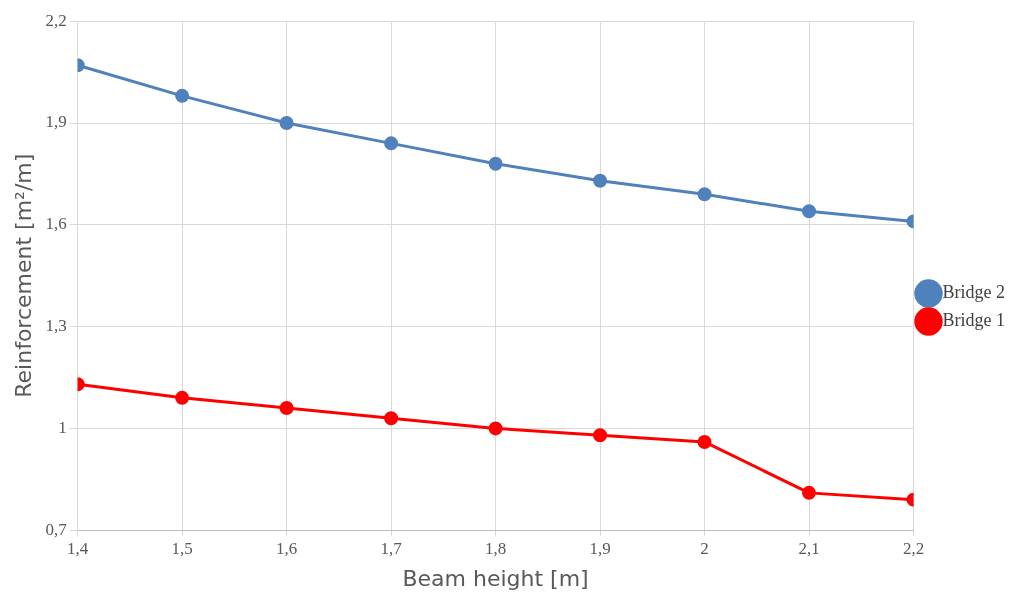 The height and width of the screenshot is (605, 1033). Describe the element at coordinates (495, 548) in the screenshot. I see `x-tick-label: 1,8` at that location.